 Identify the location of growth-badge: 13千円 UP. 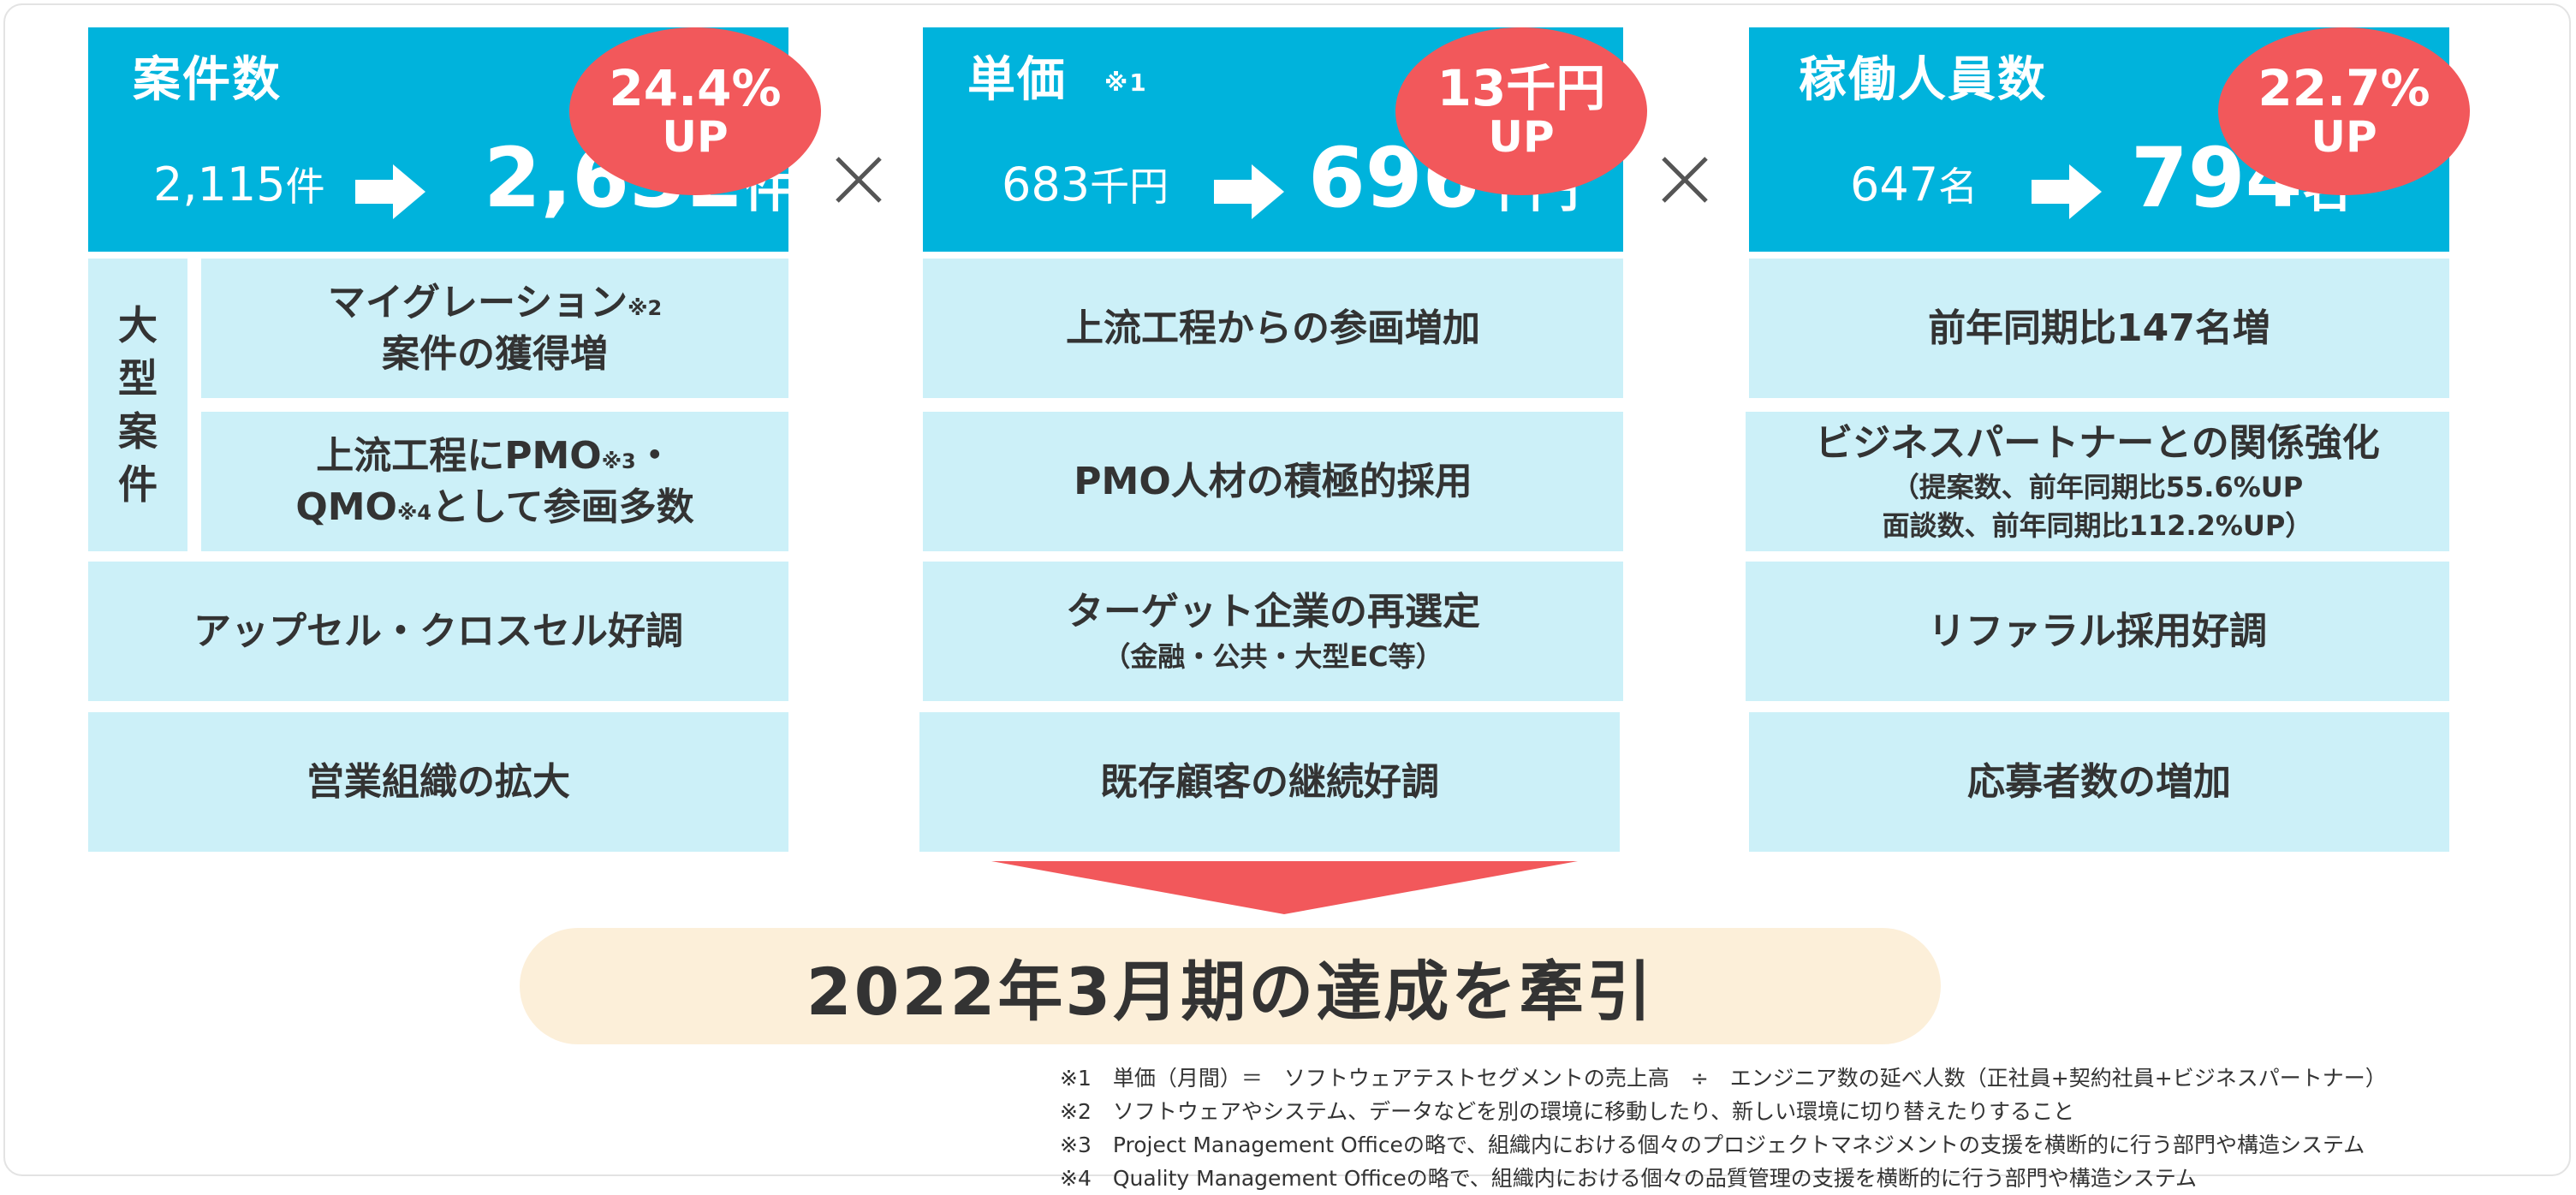
(1521, 111).